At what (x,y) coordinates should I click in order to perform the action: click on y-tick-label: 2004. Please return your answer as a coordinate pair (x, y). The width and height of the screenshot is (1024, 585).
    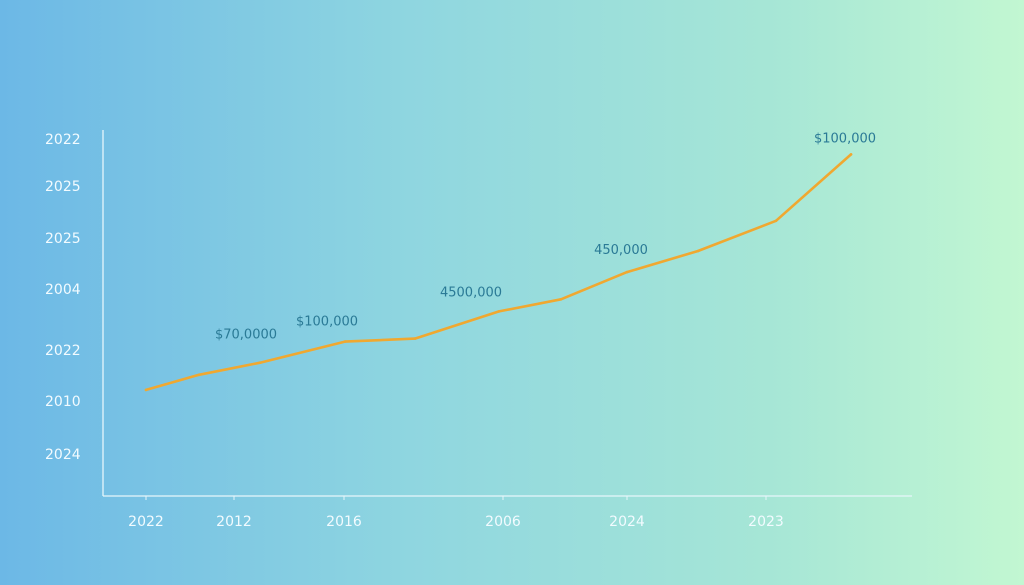
    Looking at the image, I should click on (63, 290).